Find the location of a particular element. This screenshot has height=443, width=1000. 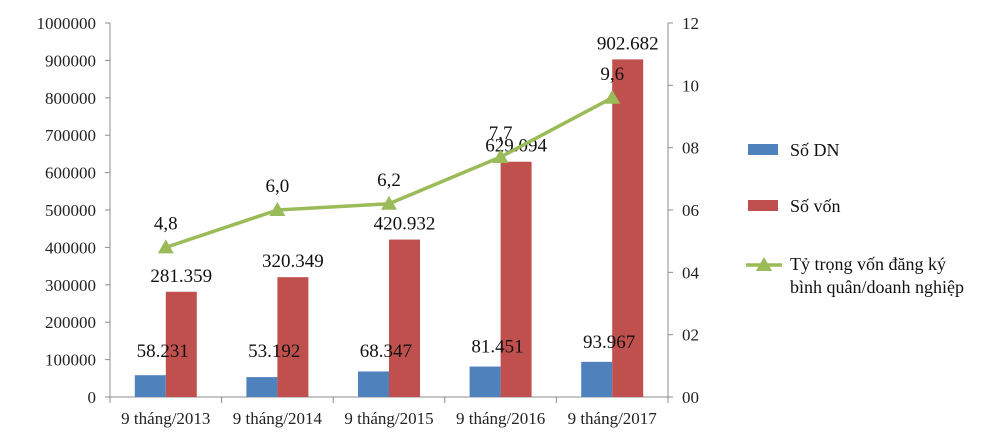

x-axis-tick-label: 9 tháng/2015 is located at coordinates (388, 418).